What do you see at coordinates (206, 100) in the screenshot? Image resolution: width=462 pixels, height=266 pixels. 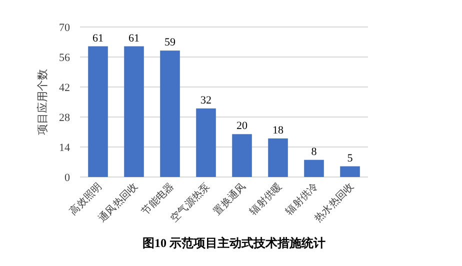 I see `data-label: 32` at bounding box center [206, 100].